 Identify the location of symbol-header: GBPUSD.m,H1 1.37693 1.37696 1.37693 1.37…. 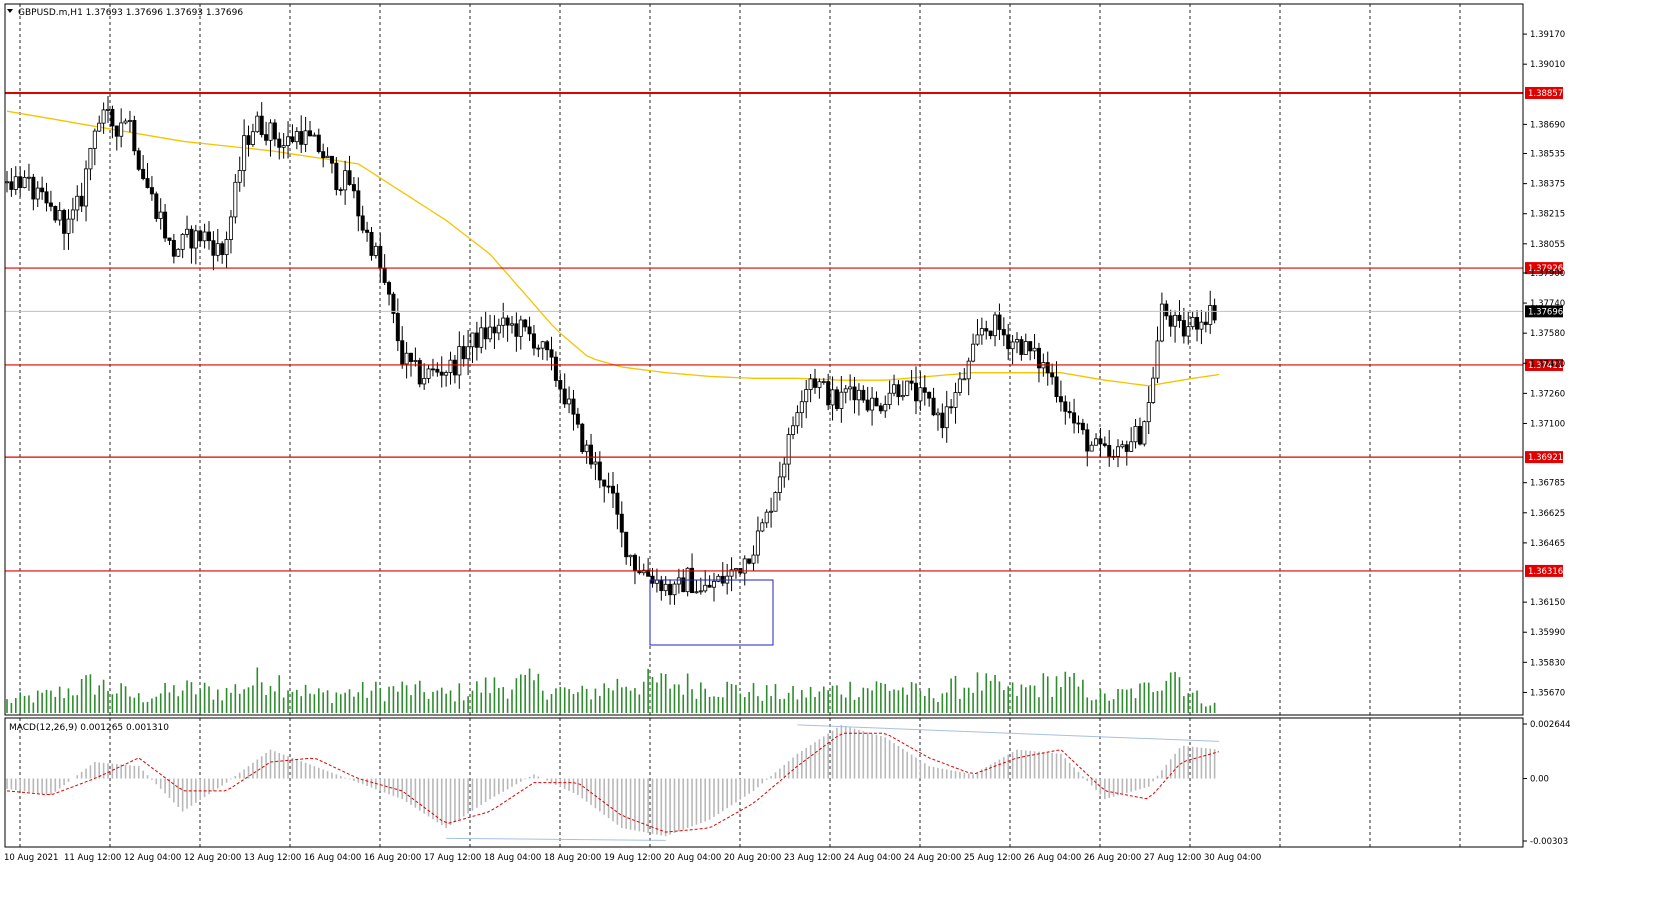
(125, 13).